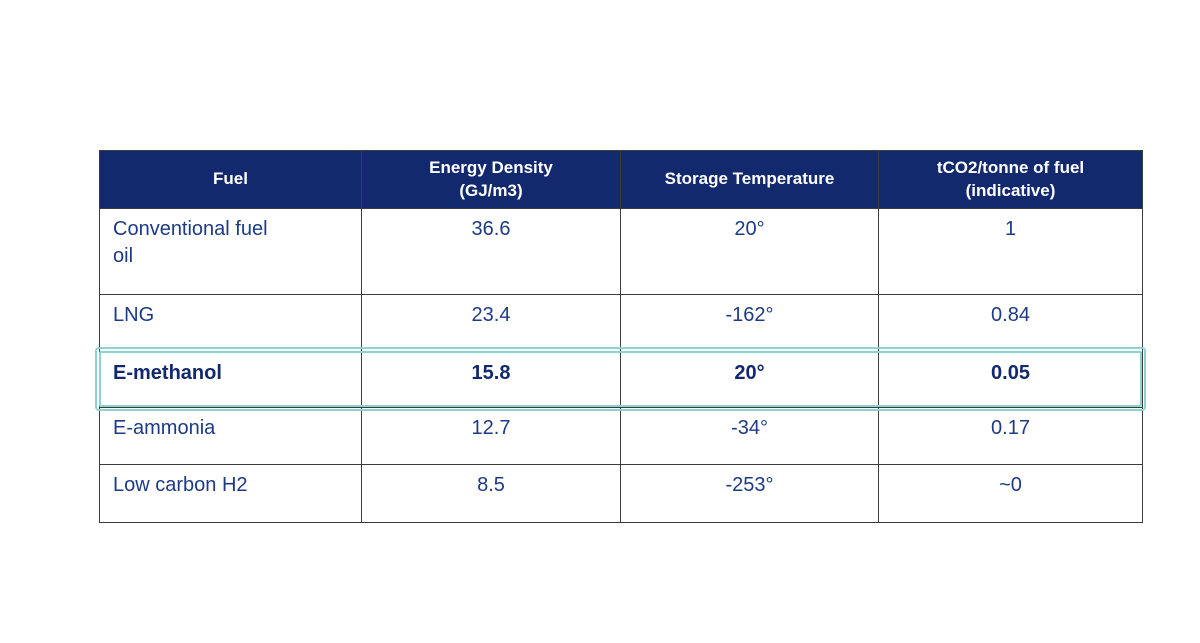 This screenshot has width=1200, height=643. Describe the element at coordinates (1010, 251) in the screenshot. I see `cell-tco2: 1` at that location.